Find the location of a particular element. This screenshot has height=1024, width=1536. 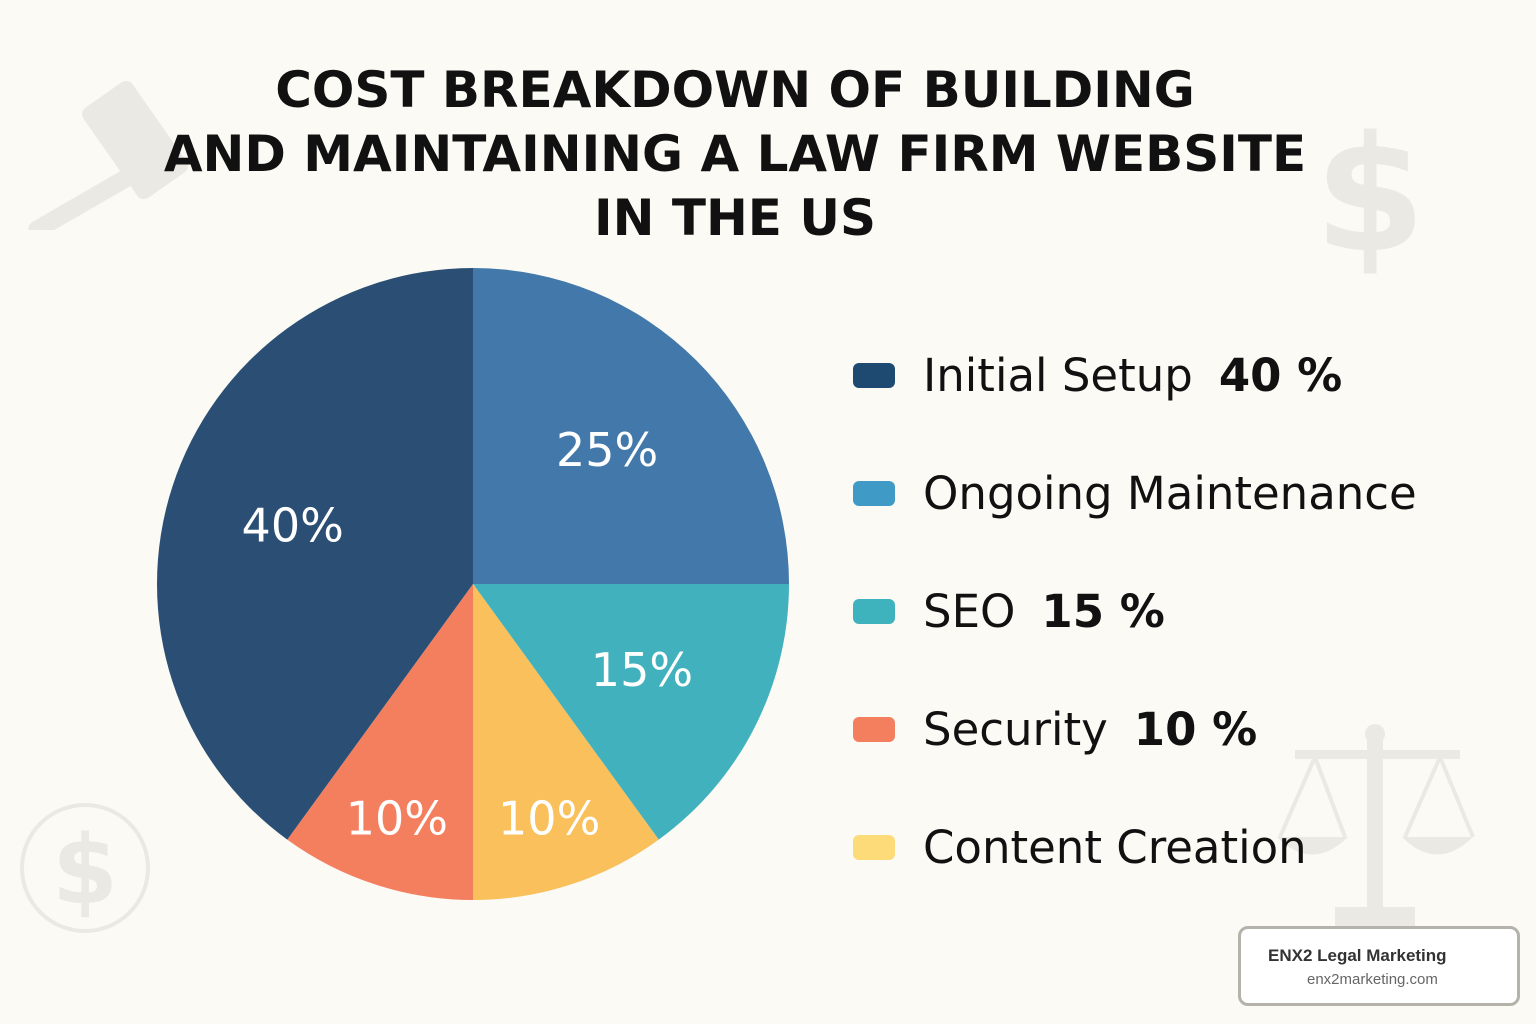

pie-slice-seo is located at coordinates (631, 712).